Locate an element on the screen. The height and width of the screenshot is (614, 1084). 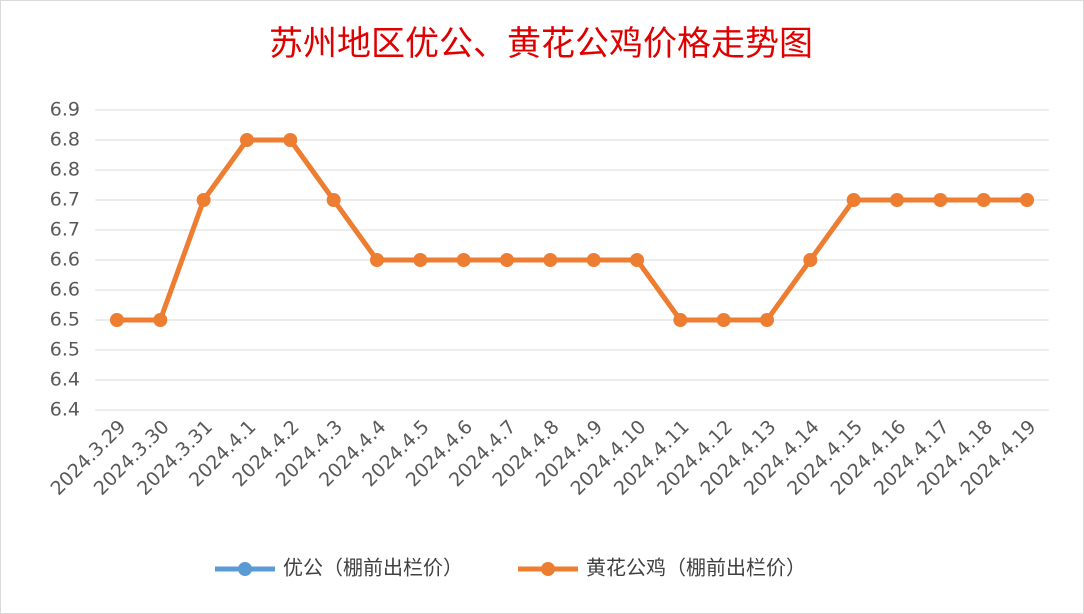
legend-label: 黄花公鸡（棚前出栏价） is located at coordinates (696, 568).